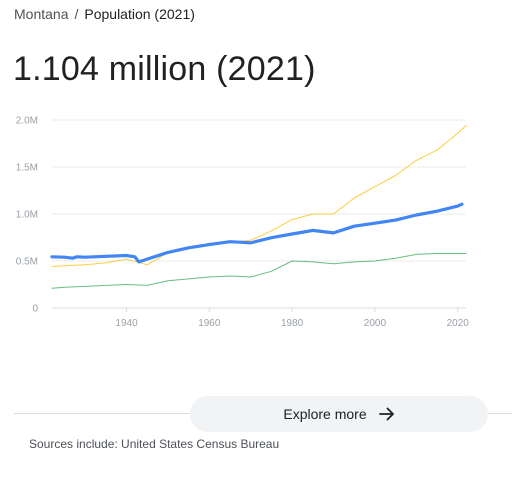  I want to click on series-line-secondary, so click(259, 271).